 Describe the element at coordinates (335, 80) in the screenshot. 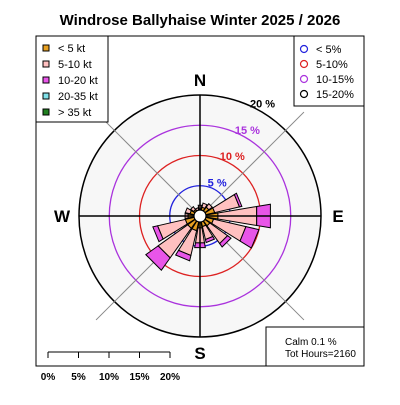

I see `ring-label-2: 10-15%` at that location.